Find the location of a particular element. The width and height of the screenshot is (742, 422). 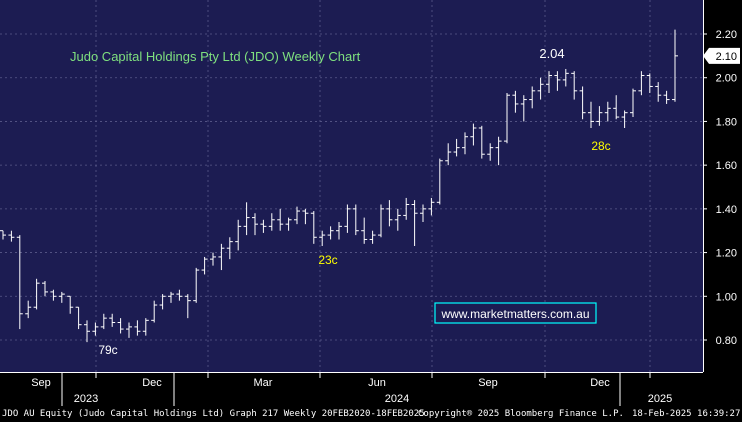

watermark: www.marketmatters.com.au is located at coordinates (515, 313).